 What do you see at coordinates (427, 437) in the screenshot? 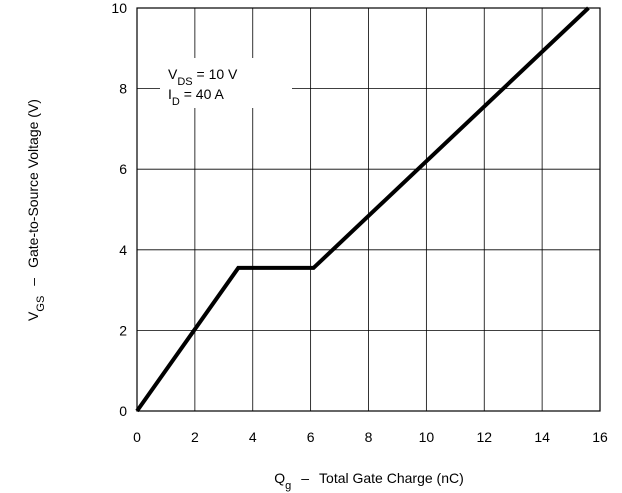
I see `x-tick-label: 10` at bounding box center [427, 437].